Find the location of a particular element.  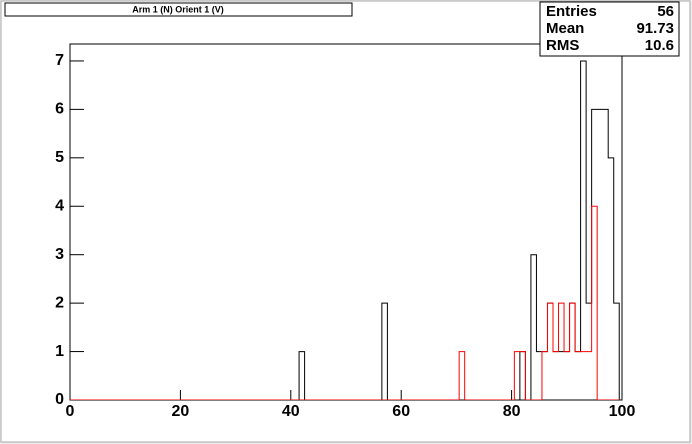

y-tick-label: 2 is located at coordinates (59, 302).